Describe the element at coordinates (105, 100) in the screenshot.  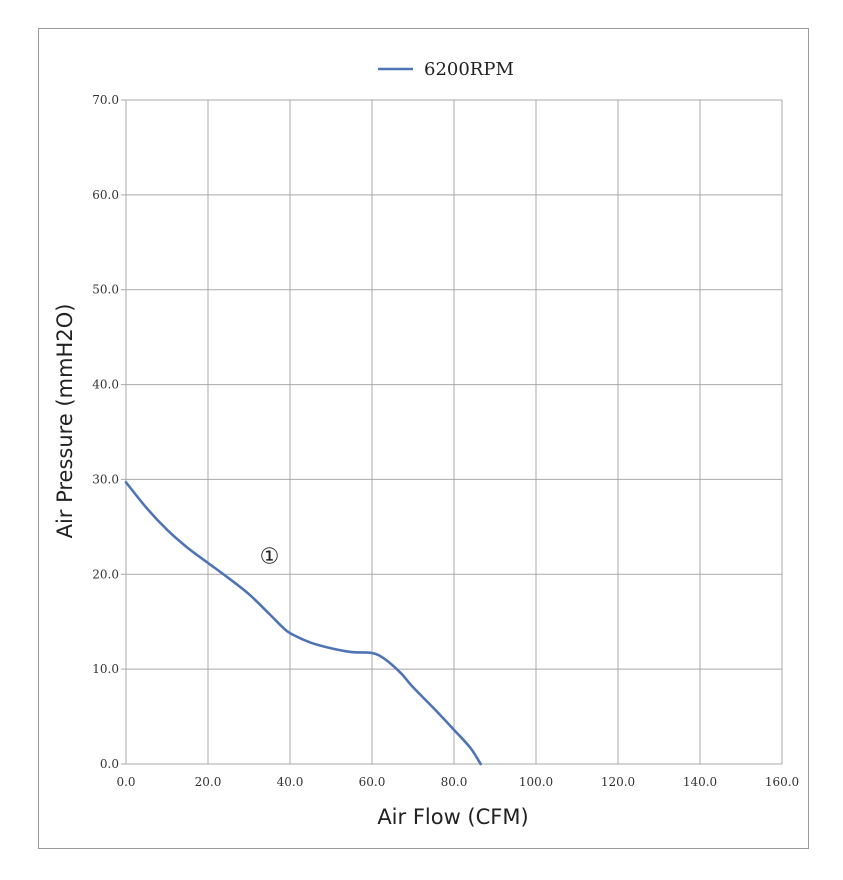
I see `y-tick-label: 70.0` at that location.